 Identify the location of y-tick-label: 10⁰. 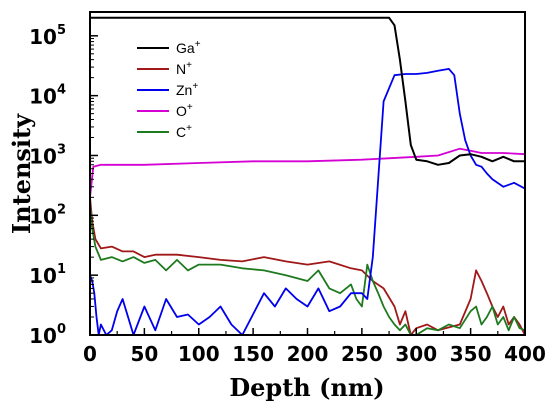
(47, 335).